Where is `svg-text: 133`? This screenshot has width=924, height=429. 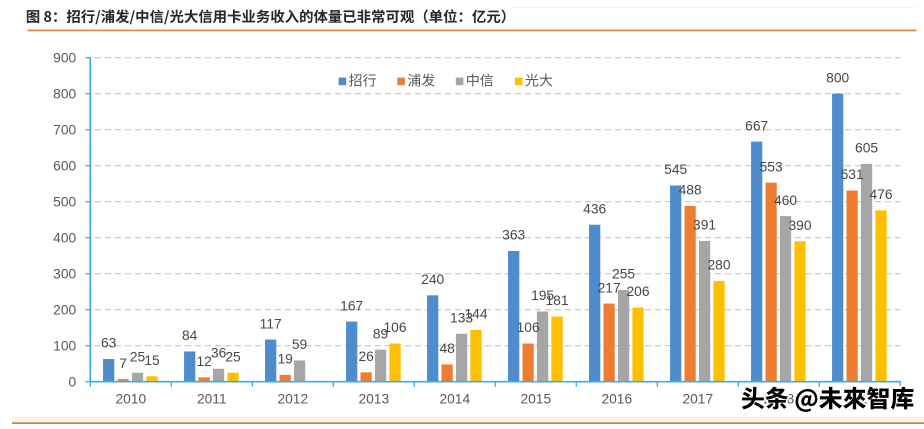 svg-text: 133 is located at coordinates (461, 318).